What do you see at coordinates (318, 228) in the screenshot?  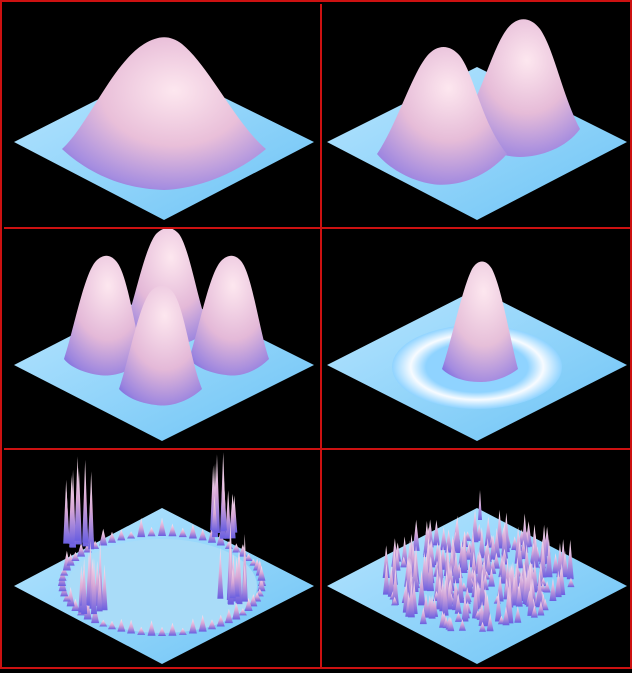 I see `panel-divider-row1` at bounding box center [318, 228].